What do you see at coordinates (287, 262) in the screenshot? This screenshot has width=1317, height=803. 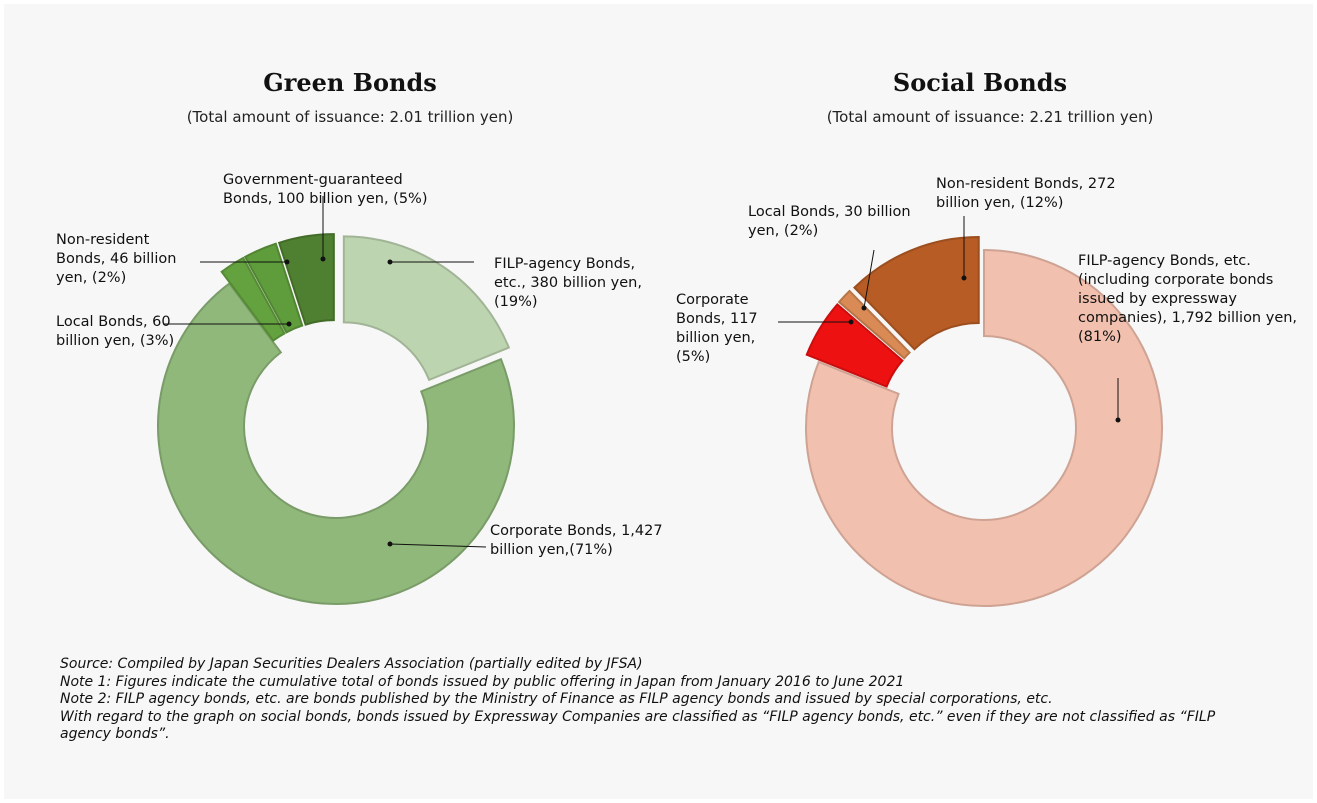 I see `leader-green-non-resident-dot` at bounding box center [287, 262].